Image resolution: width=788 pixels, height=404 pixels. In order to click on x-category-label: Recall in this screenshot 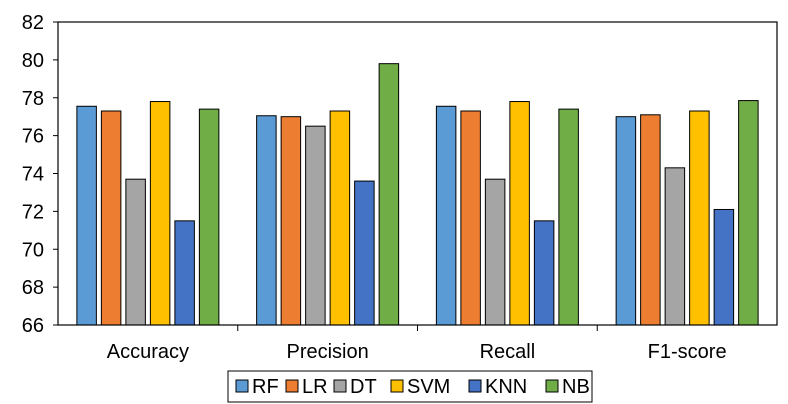, I will do `click(508, 352)`.